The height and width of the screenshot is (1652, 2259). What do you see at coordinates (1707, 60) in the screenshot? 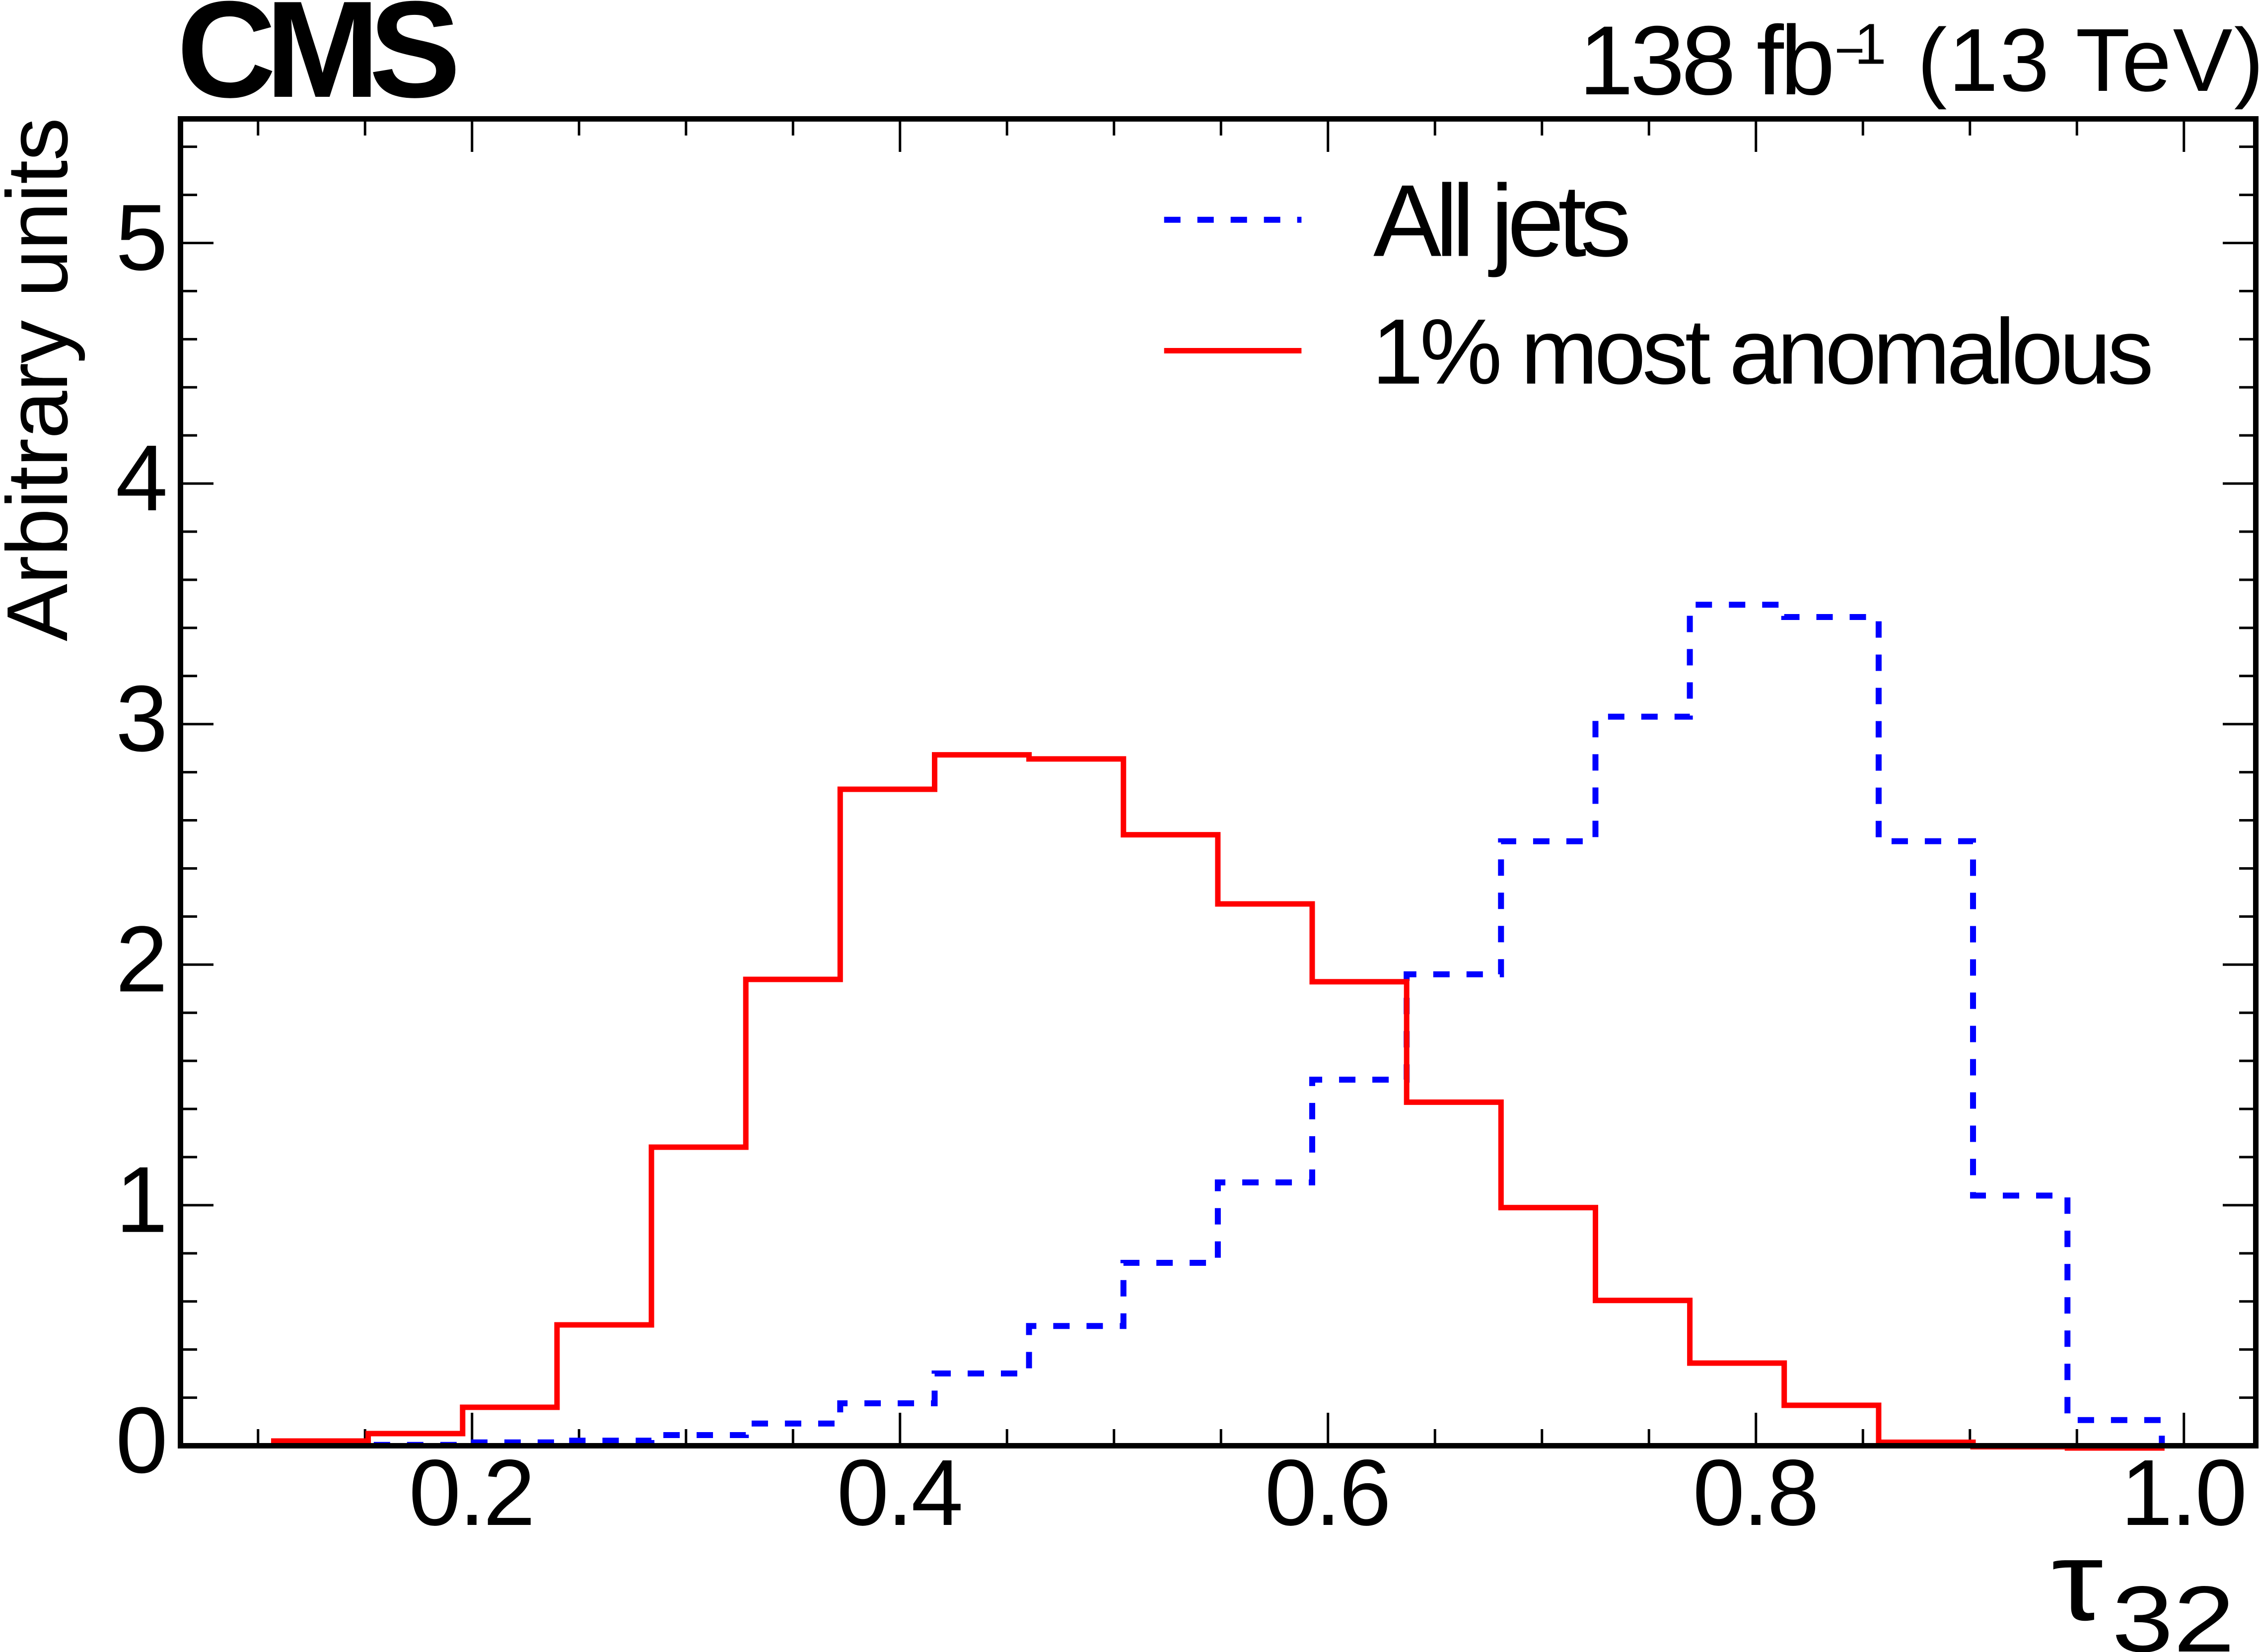
I see `svg-text: 138 fb` at bounding box center [1707, 60].